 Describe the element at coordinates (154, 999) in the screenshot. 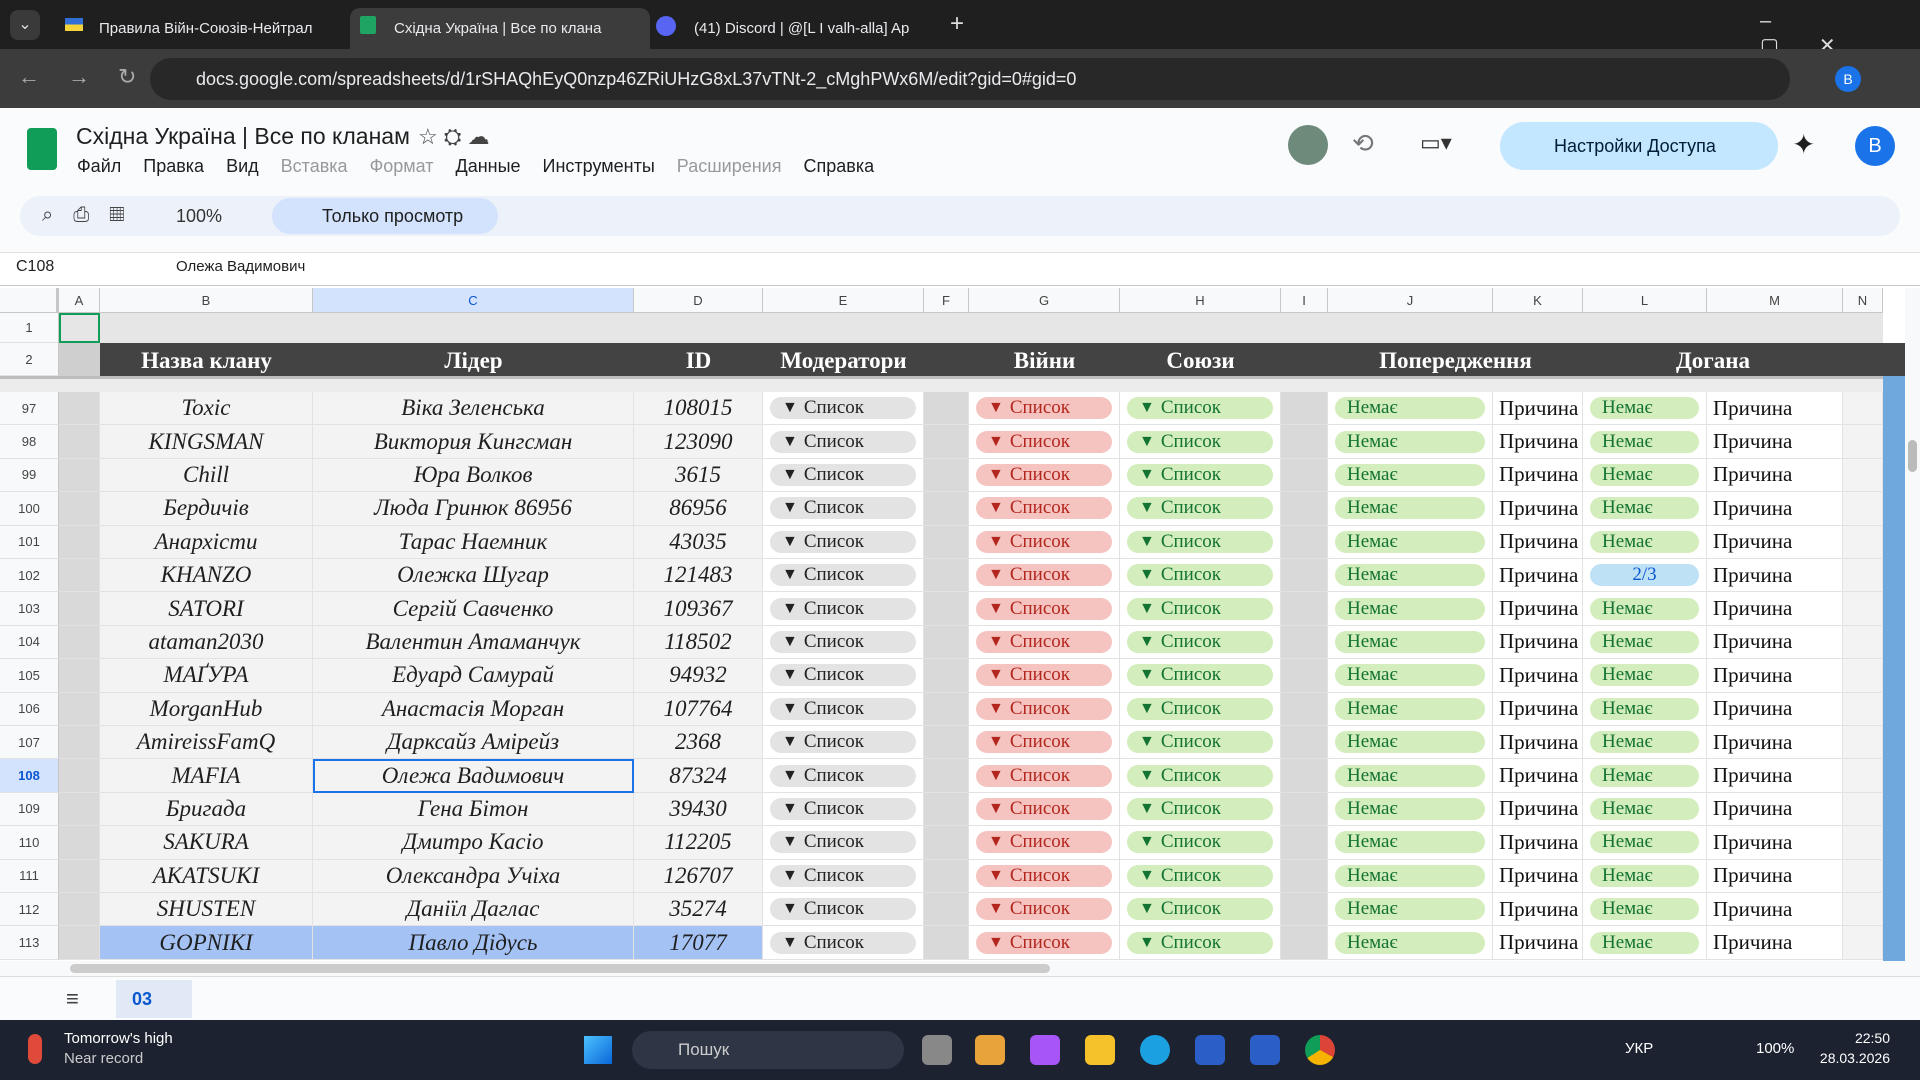

I see `sheet-tab: 03` at that location.